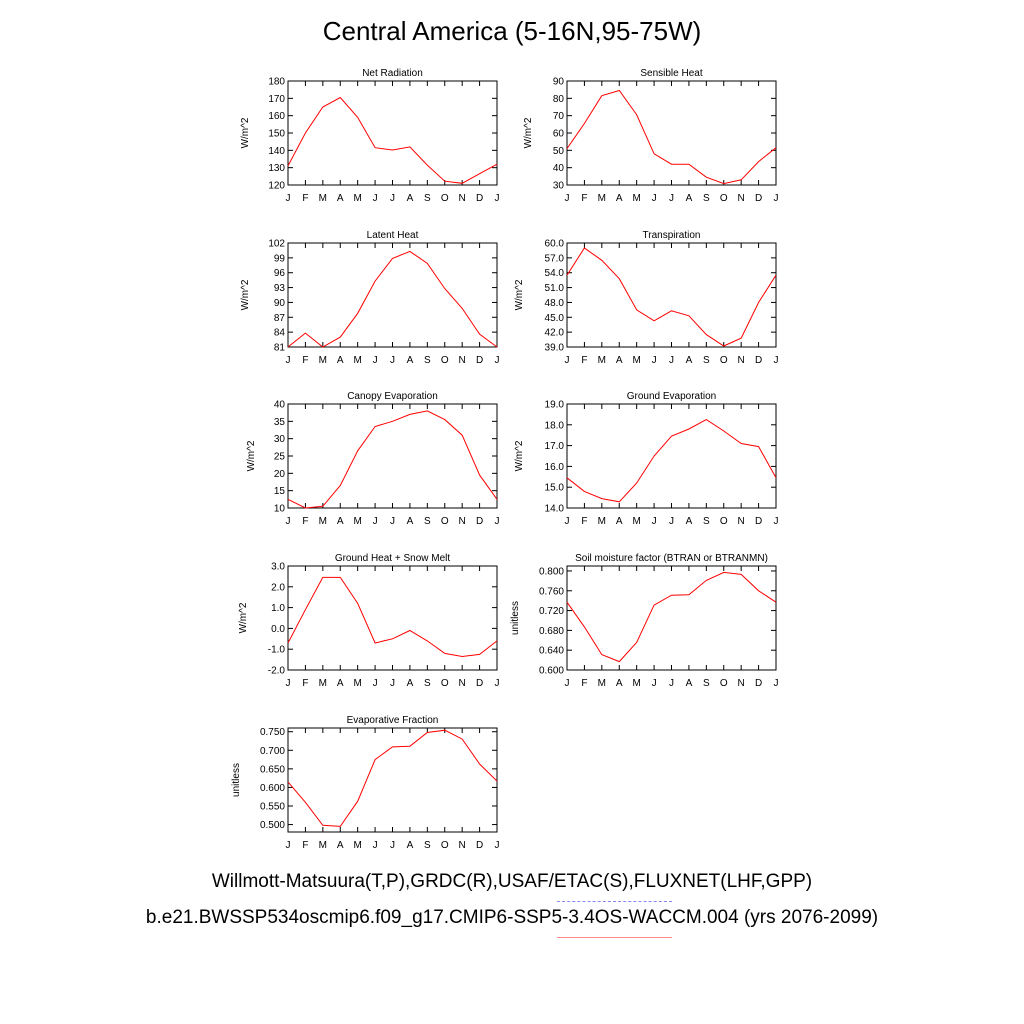 Image resolution: width=1024 pixels, height=1024 pixels. I want to click on legend-observations-key, so click(614, 901).